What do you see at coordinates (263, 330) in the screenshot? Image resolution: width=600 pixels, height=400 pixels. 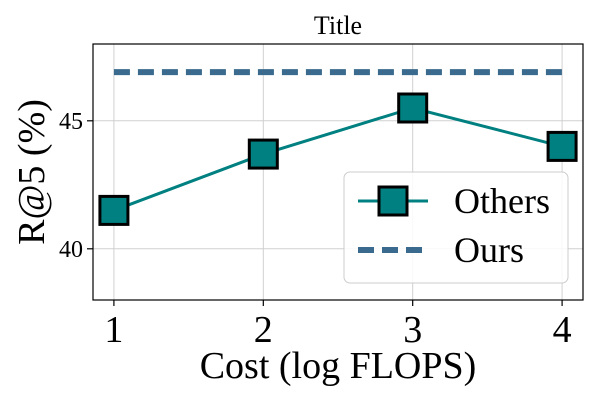 I see `x-tick-label-2: 2` at bounding box center [263, 330].